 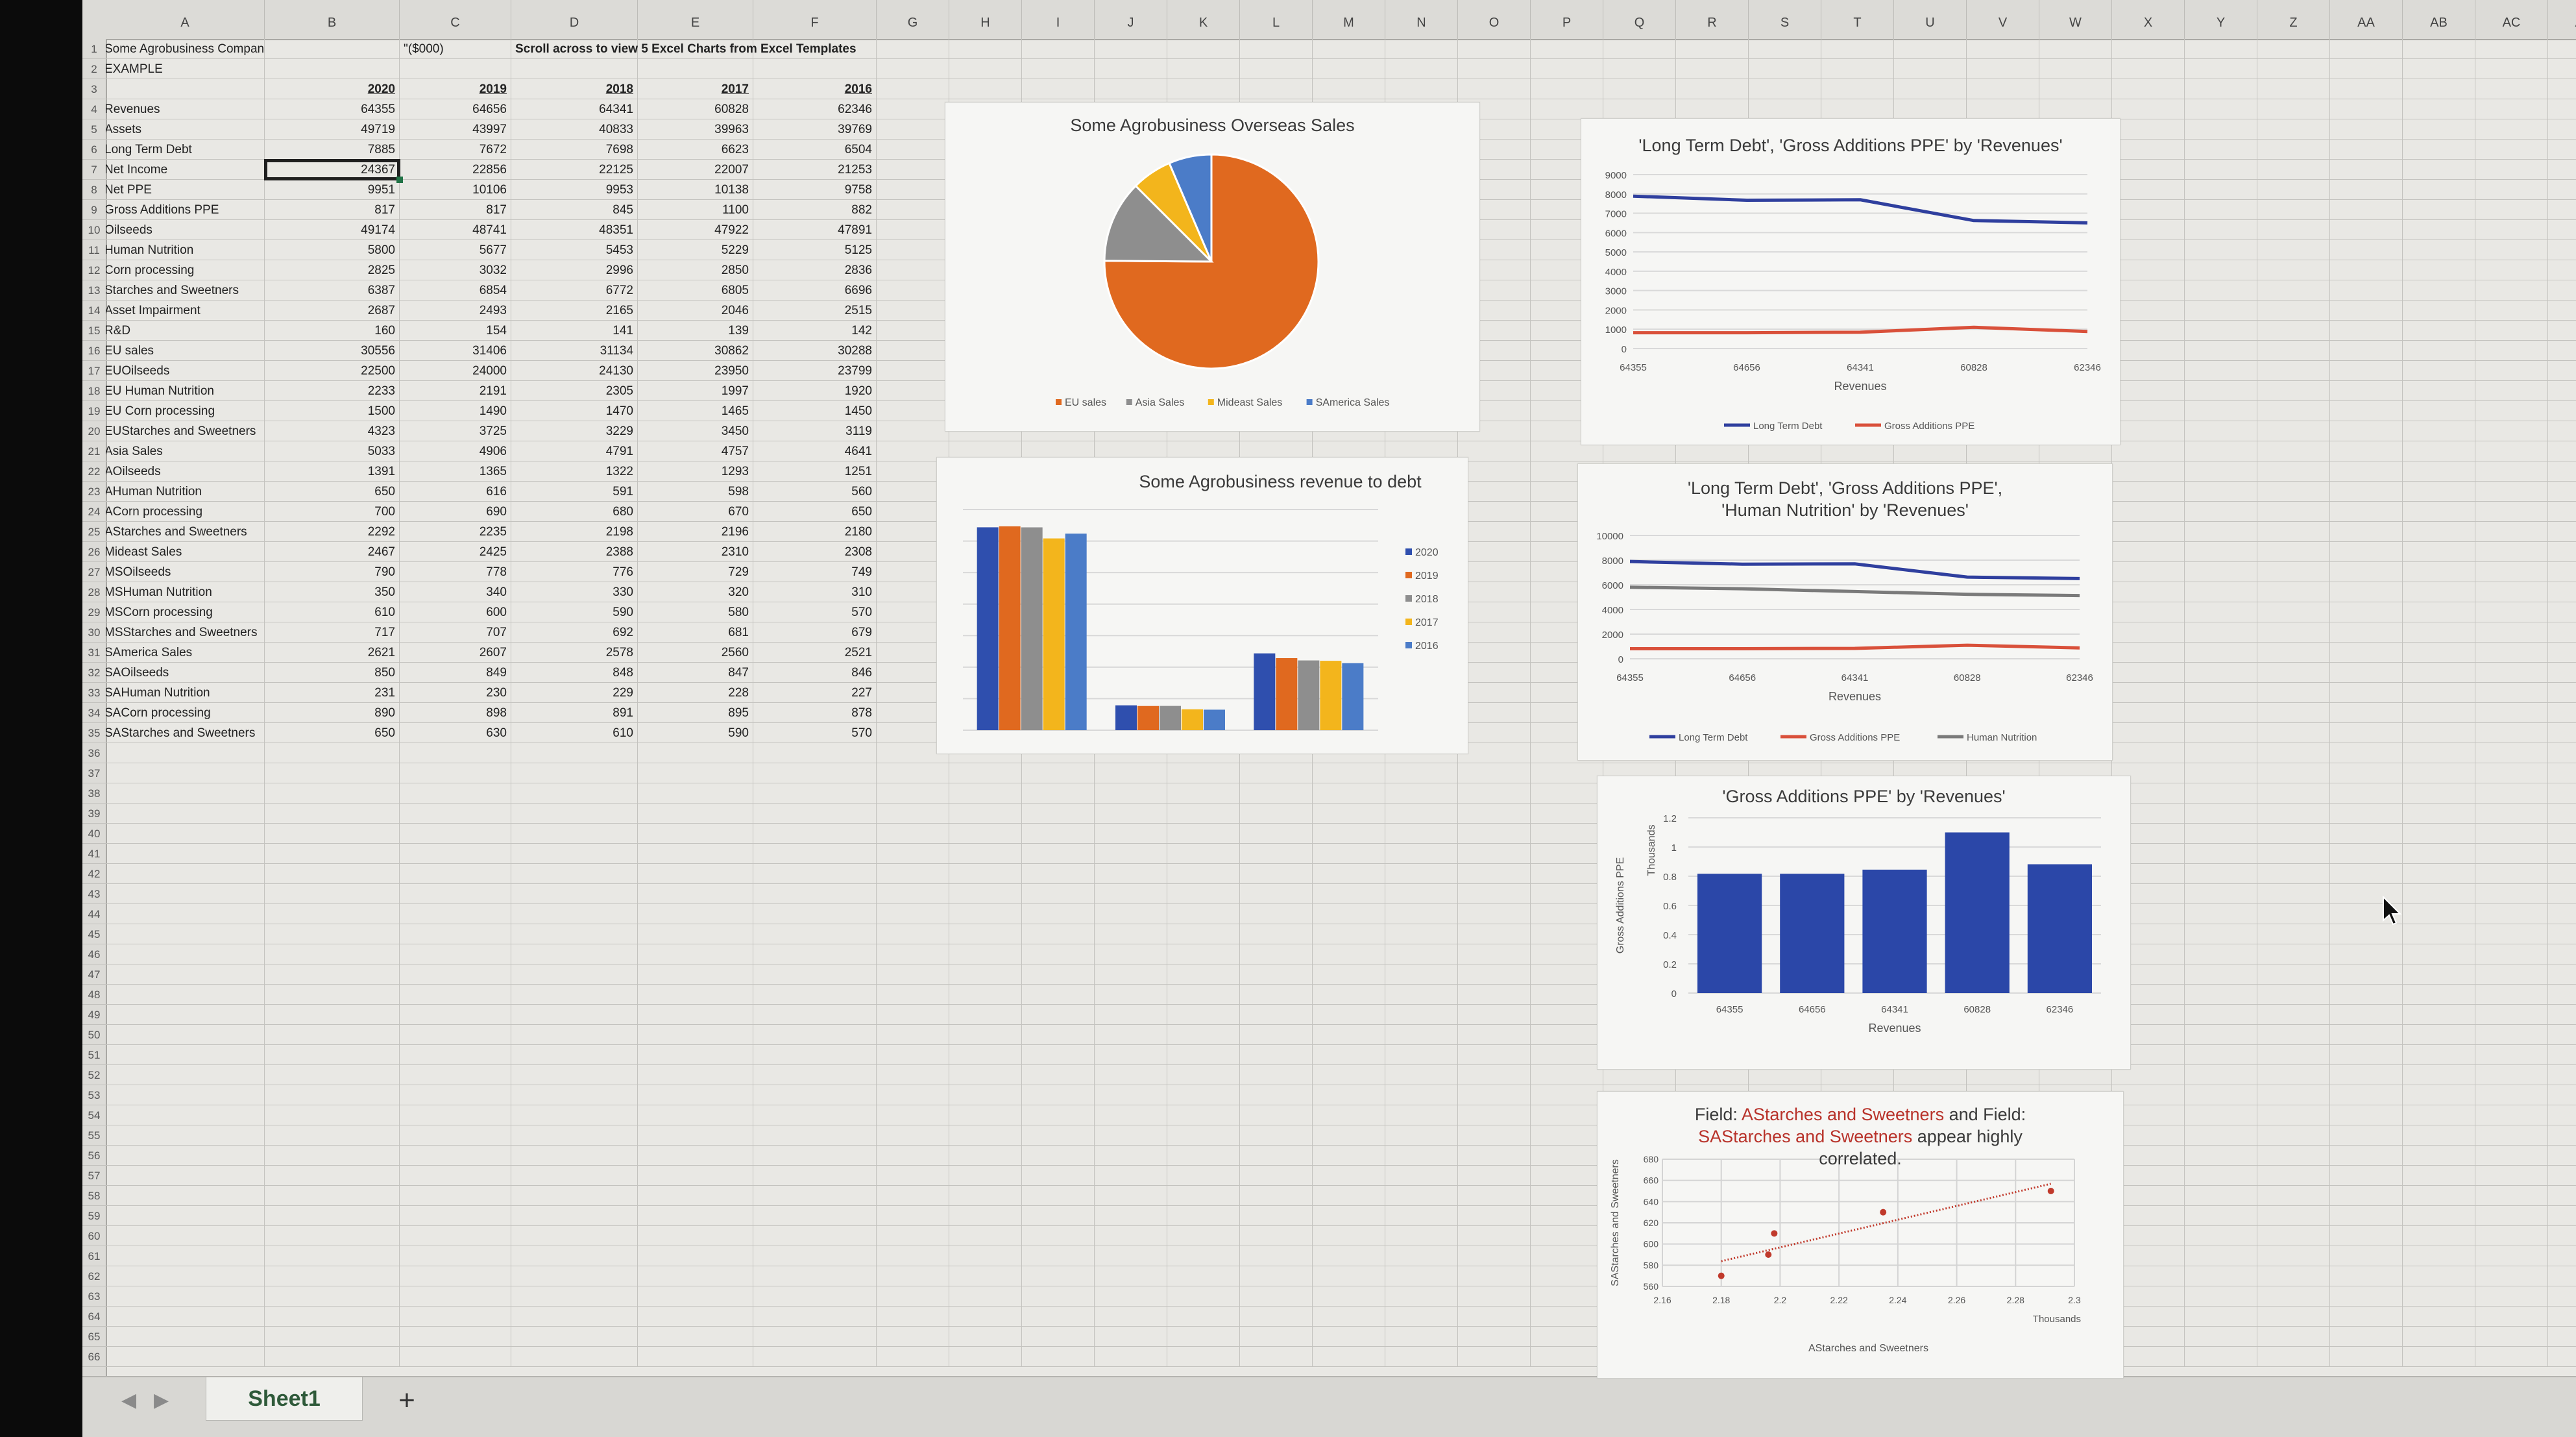 What do you see at coordinates (574, 673) in the screenshot?
I see `value-cell: 848` at bounding box center [574, 673].